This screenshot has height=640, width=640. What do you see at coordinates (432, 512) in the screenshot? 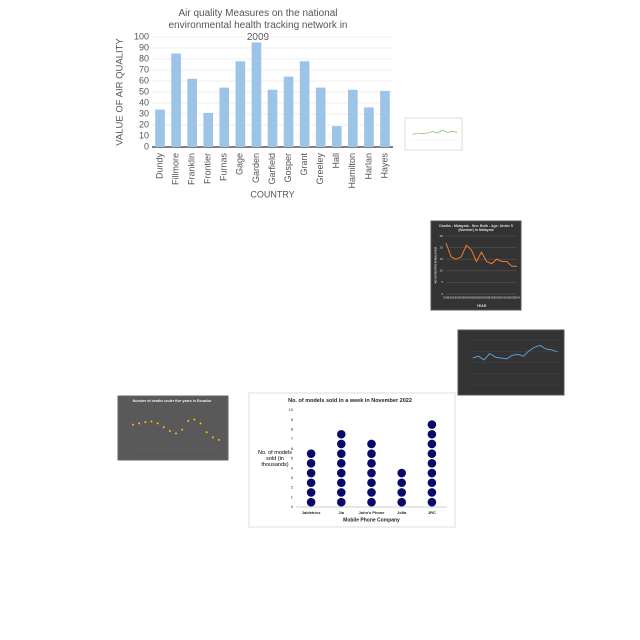
I see `x-tick-label: JRC` at bounding box center [432, 512].